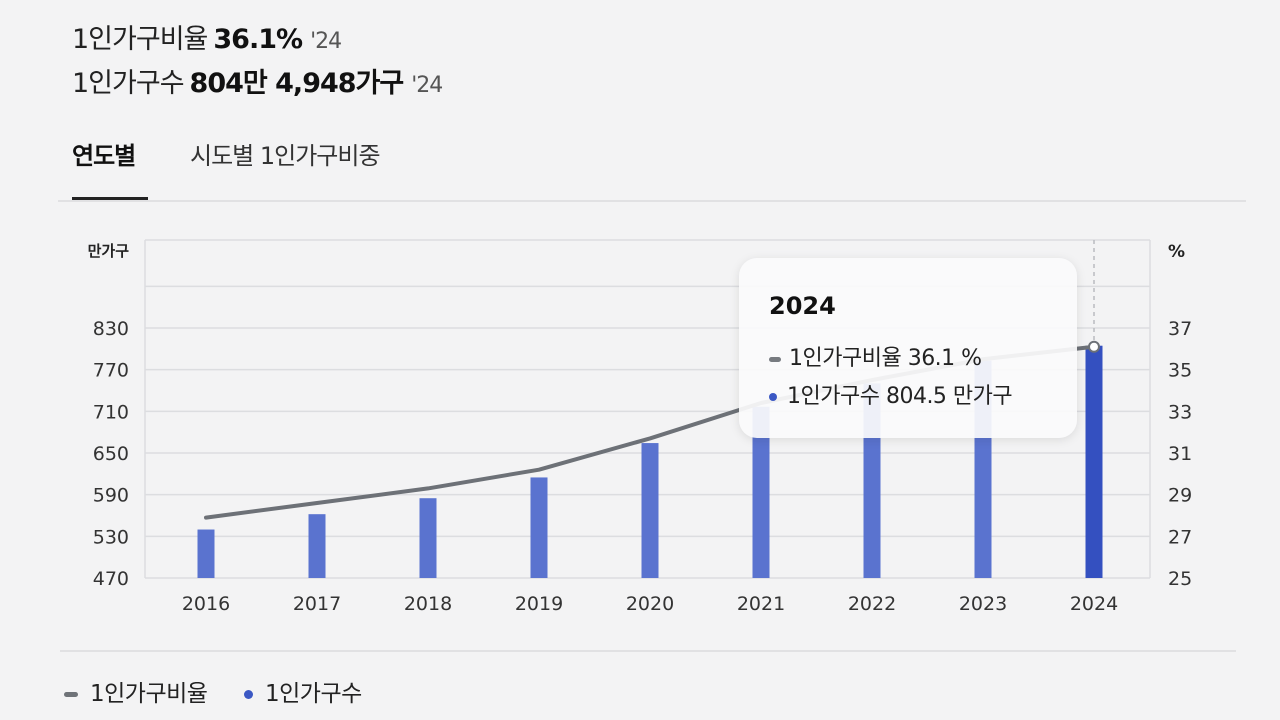 The height and width of the screenshot is (720, 1280). What do you see at coordinates (111, 371) in the screenshot?
I see `y-left-tick-label: 770` at bounding box center [111, 371].